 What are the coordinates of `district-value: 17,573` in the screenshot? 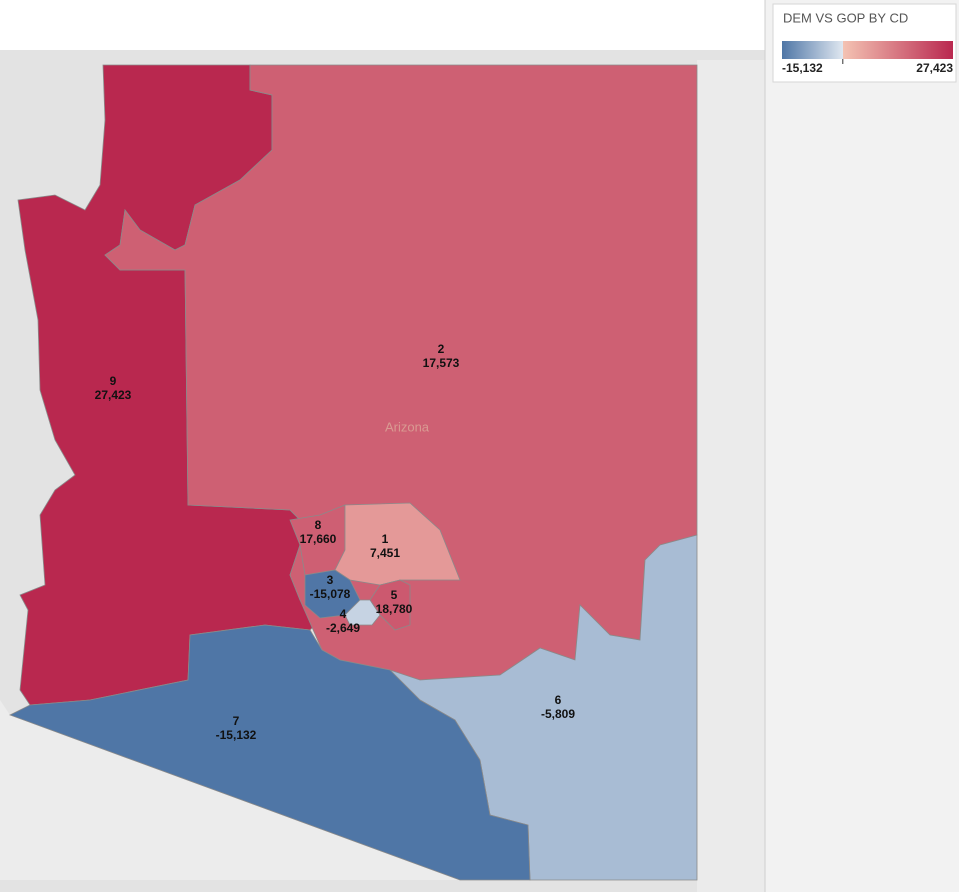 It's located at (441, 363).